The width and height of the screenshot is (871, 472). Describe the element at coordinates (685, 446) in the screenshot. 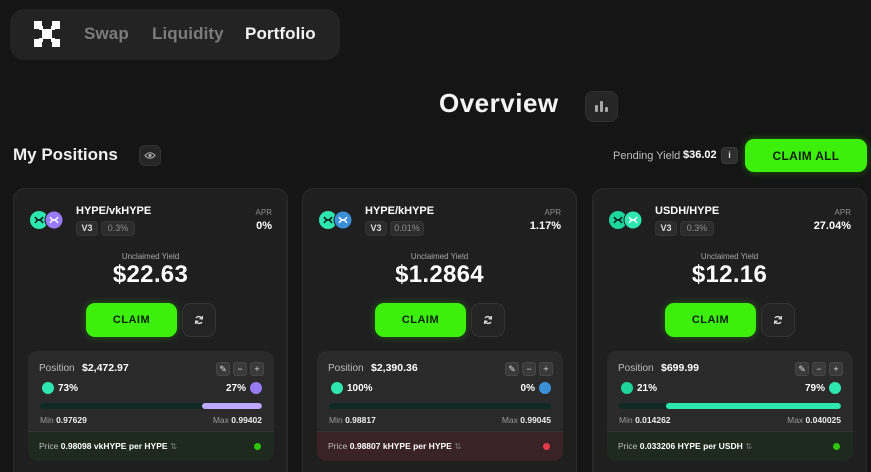

I see `current-price: Price 0.033206 HYPE per USDH ⇅` at that location.